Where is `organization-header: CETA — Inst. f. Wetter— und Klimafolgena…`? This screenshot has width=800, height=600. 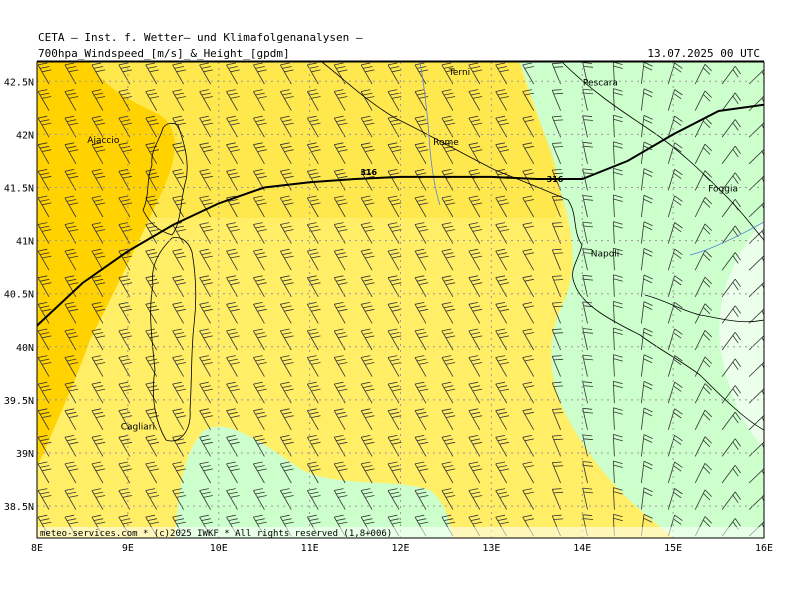 organization-header: CETA — Inst. f. Wetter— und Klimafolgena… is located at coordinates (200, 37).